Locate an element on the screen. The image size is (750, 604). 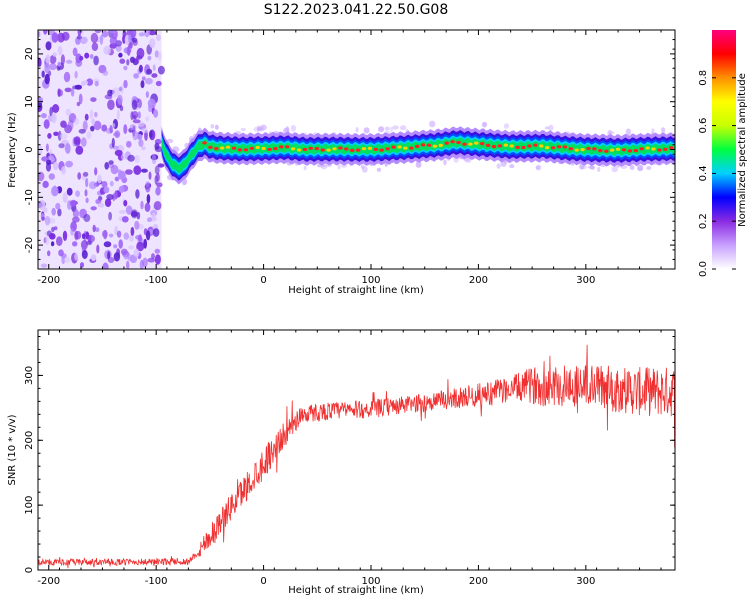
colorbar-gradient is located at coordinates (724, 149).